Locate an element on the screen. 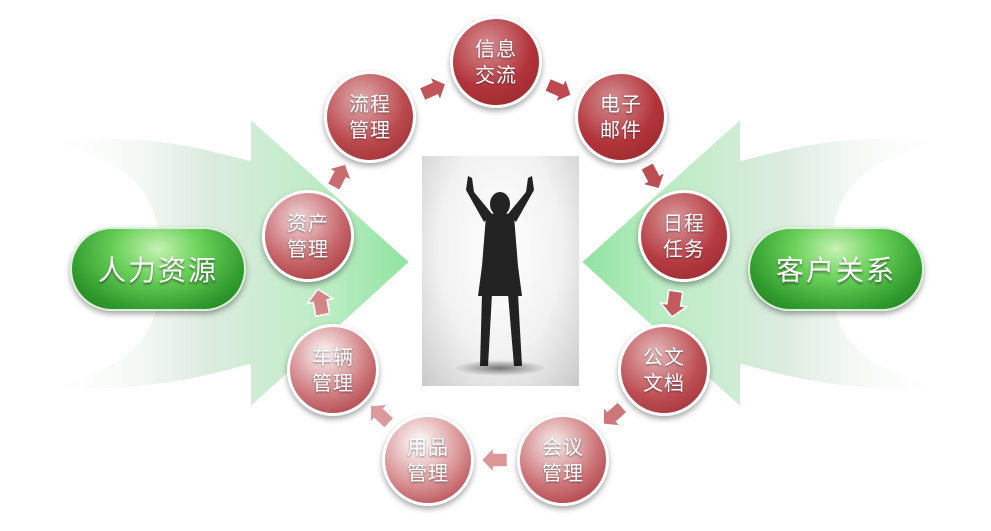  node-label: 公文 文档 is located at coordinates (664, 370).